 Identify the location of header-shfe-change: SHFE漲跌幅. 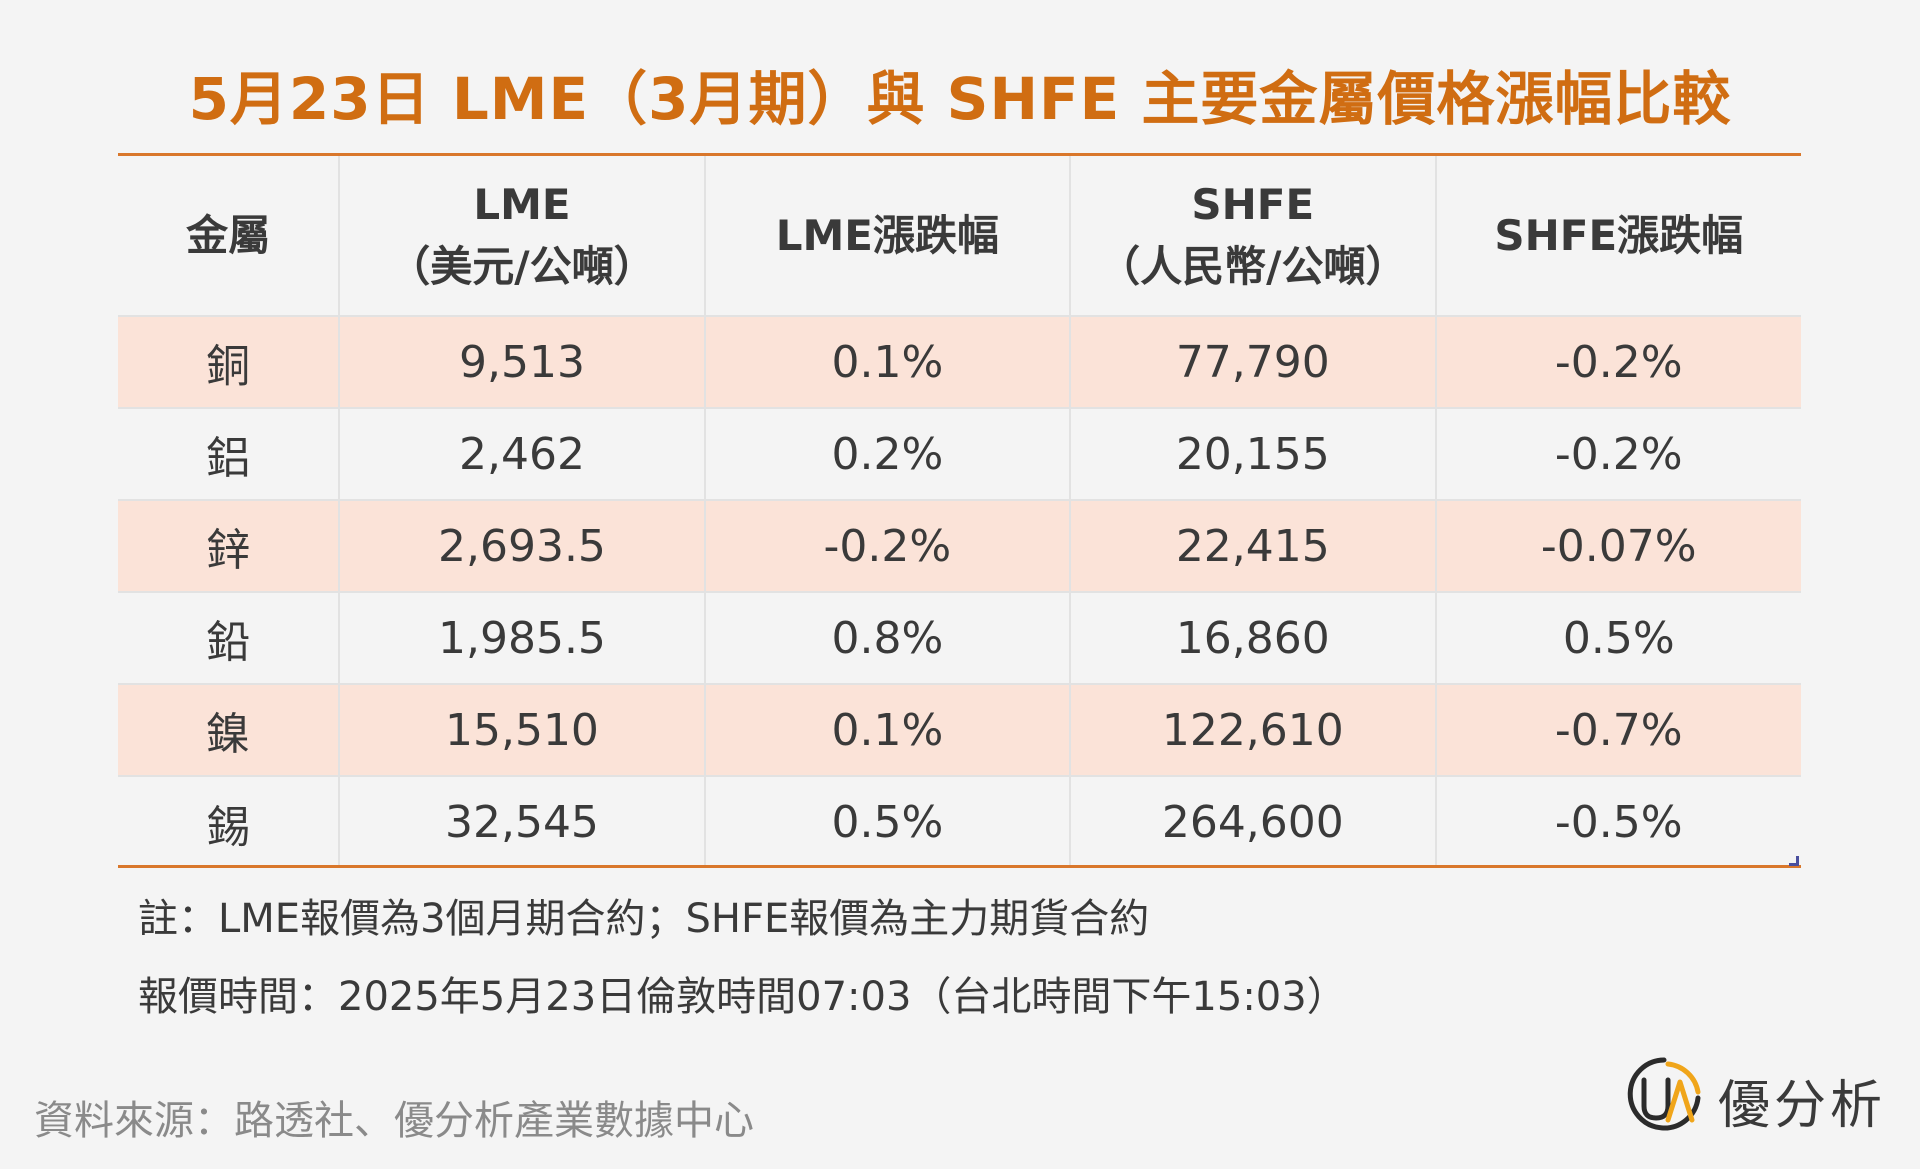
(1617, 236).